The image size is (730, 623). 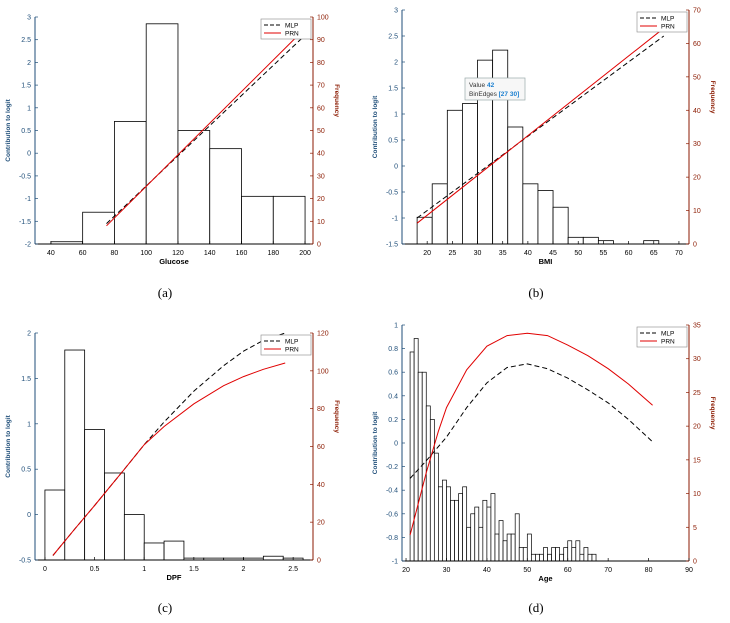 What do you see at coordinates (26, 86) in the screenshot?
I see `y-tick-label-a: 1.5` at bounding box center [26, 86].